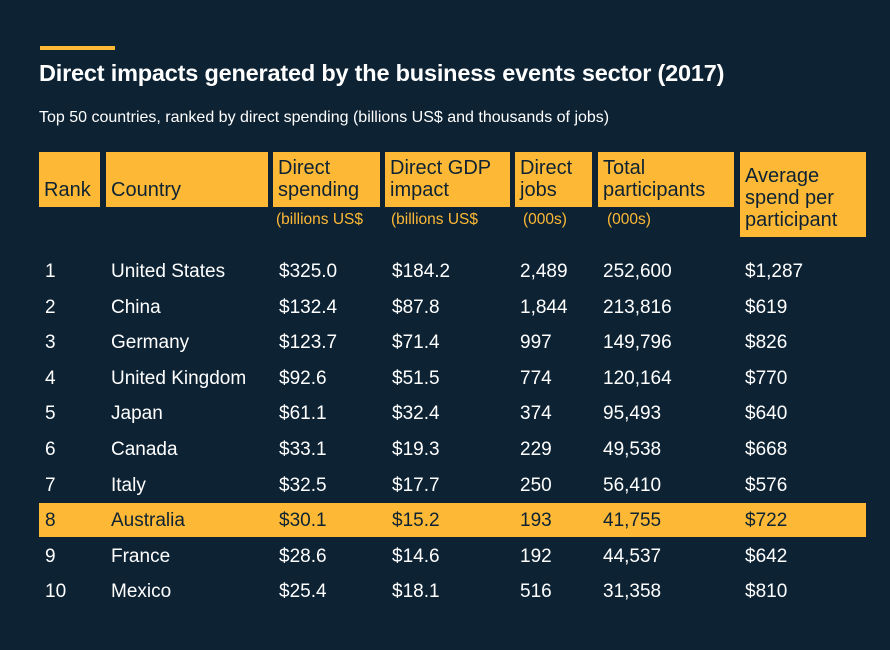 The height and width of the screenshot is (650, 890). I want to click on table-cell: $15.2, so click(416, 521).